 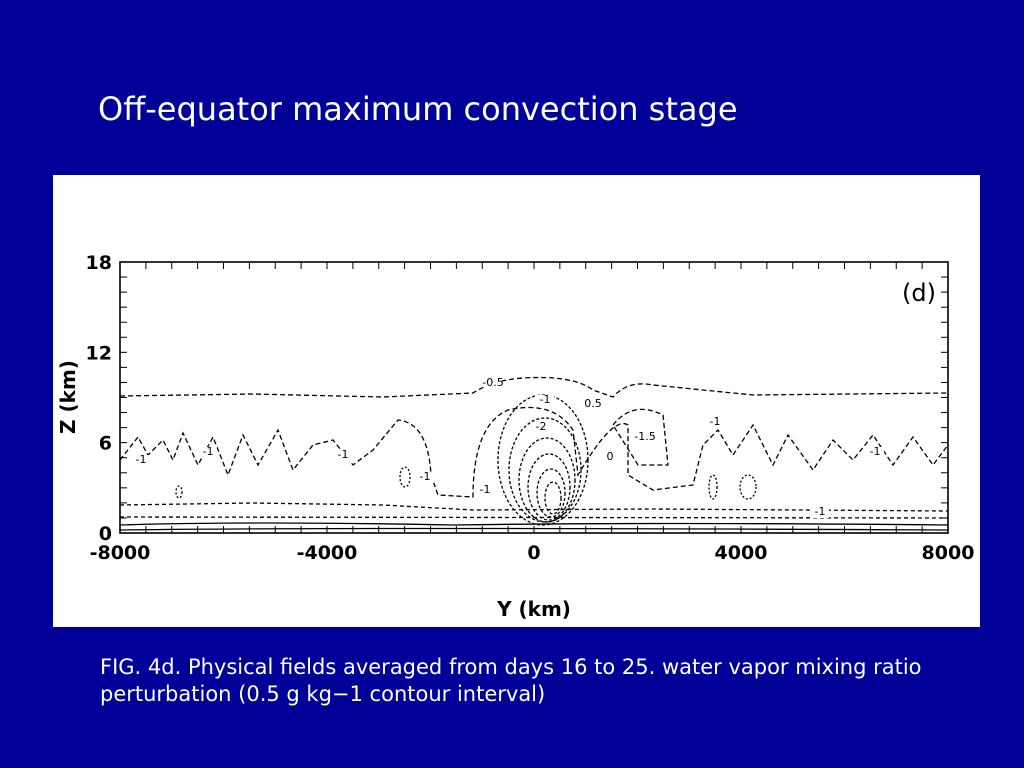 What do you see at coordinates (919, 293) in the screenshot?
I see `panel-label: (d)` at bounding box center [919, 293].